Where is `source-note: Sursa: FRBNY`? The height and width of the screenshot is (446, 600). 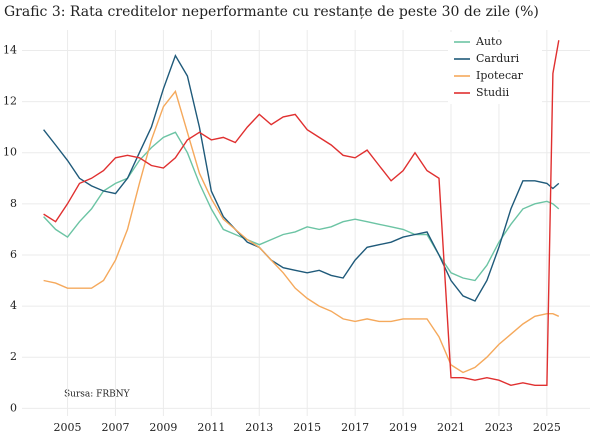 source-note: Sursa: FRBNY is located at coordinates (97, 395).